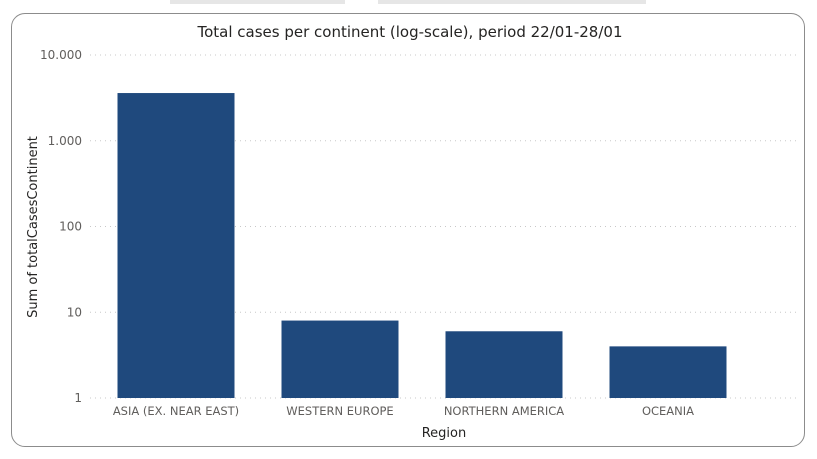 The height and width of the screenshot is (459, 817). Describe the element at coordinates (512, 2) in the screenshot. I see `tab-indicator-right` at that location.